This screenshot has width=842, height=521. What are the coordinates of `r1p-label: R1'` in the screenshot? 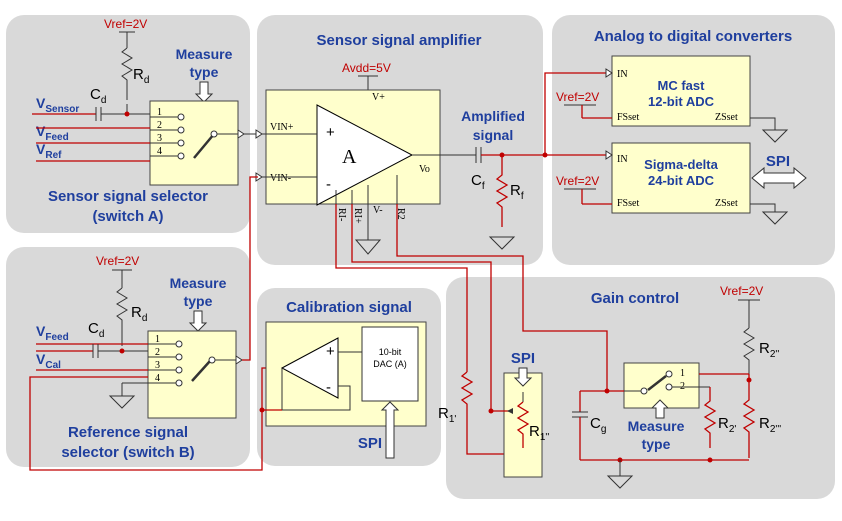 It's located at (447, 415).